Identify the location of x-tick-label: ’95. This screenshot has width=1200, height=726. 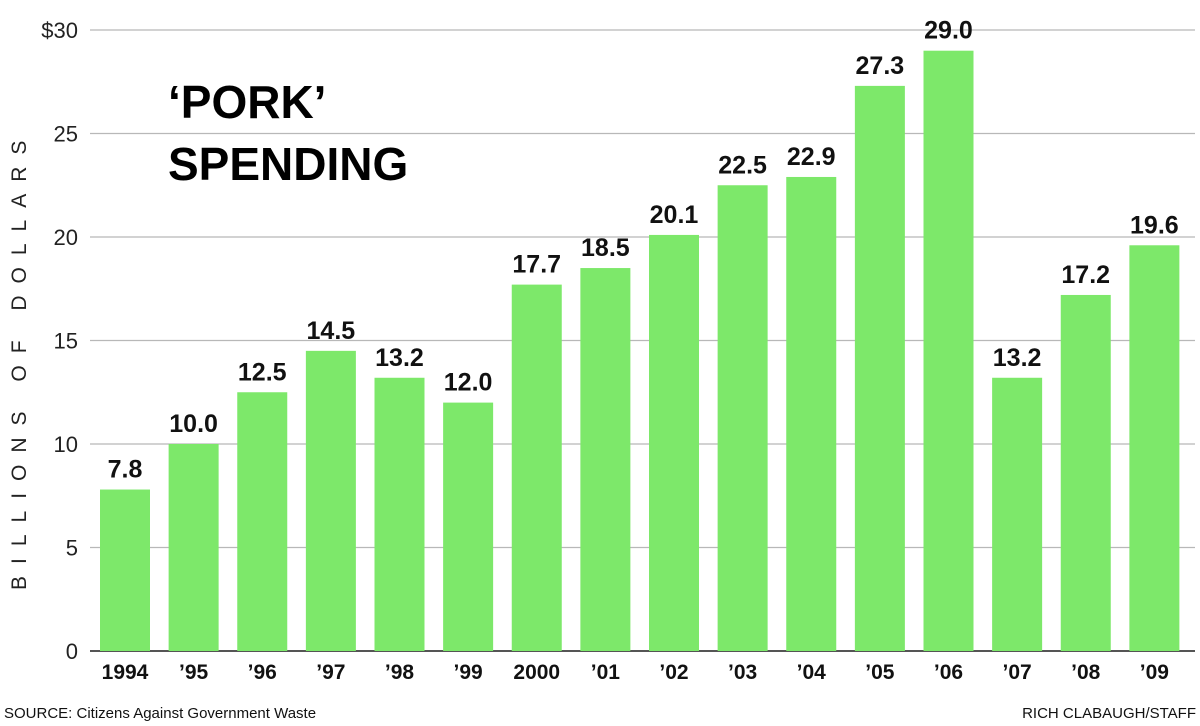
(194, 672).